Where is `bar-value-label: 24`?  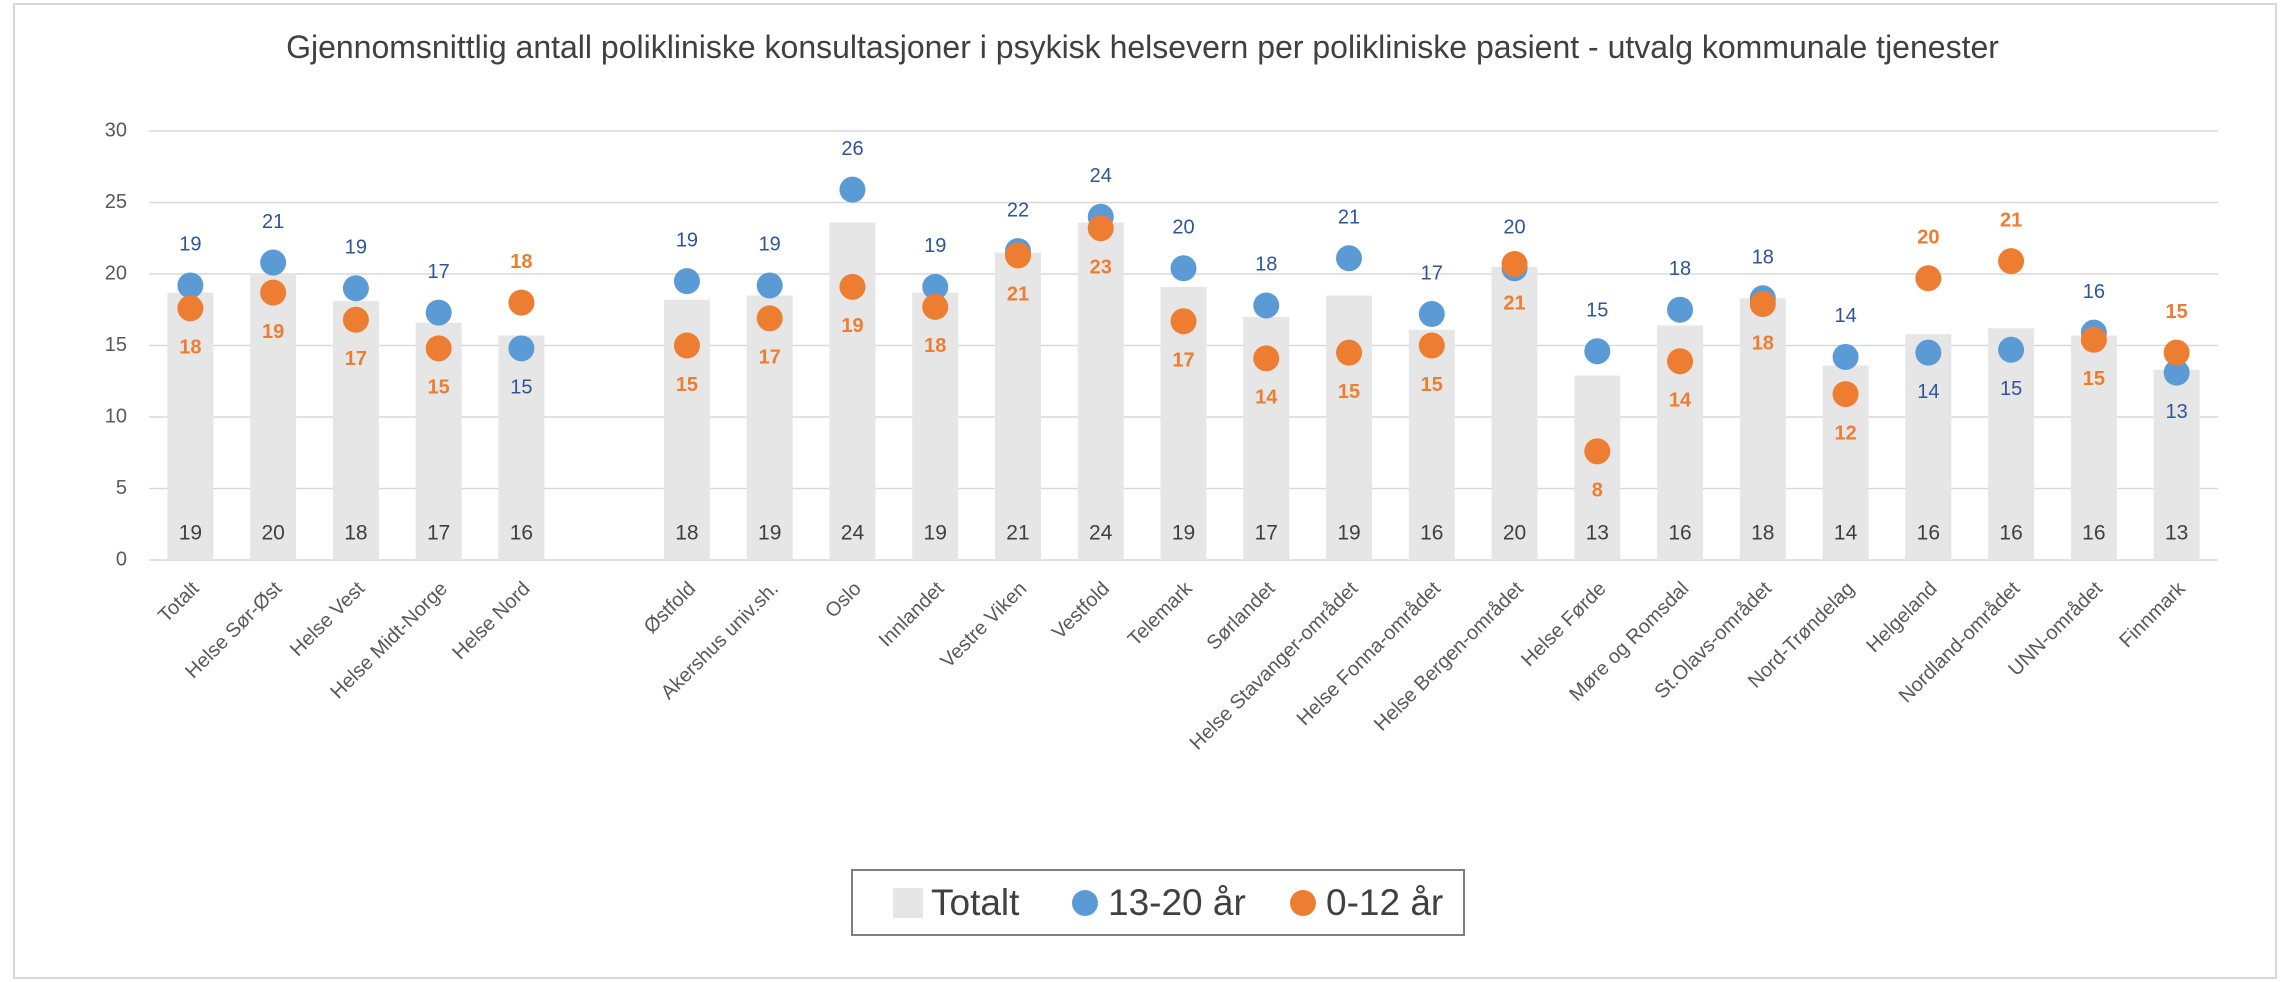
bar-value-label: 24 is located at coordinates (853, 533).